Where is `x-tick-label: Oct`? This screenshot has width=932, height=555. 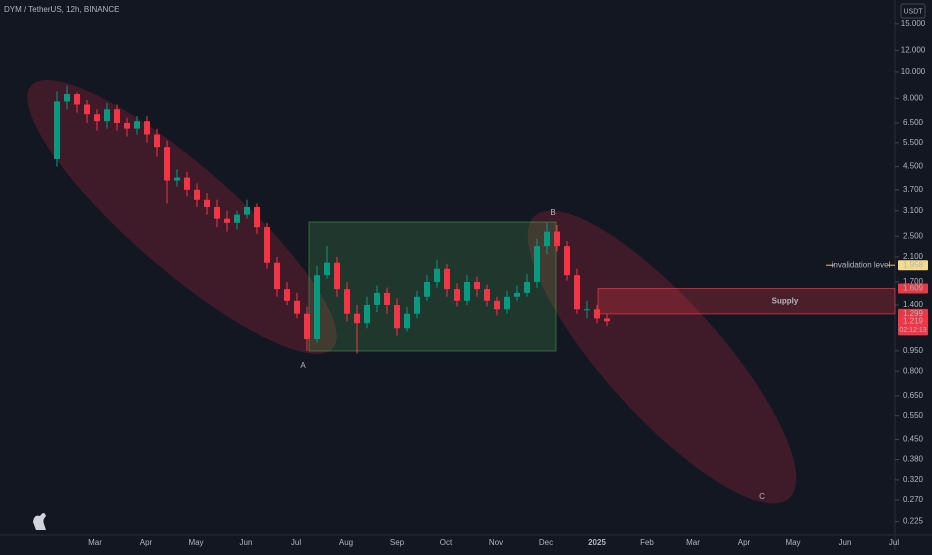
x-tick-label: Oct is located at coordinates (446, 542).